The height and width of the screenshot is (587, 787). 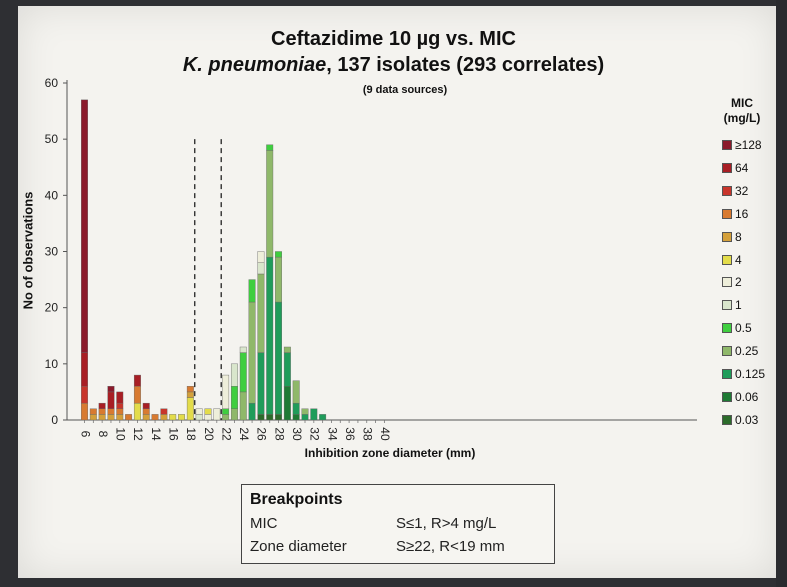 I want to click on legend-label: 16, so click(x=742, y=213).